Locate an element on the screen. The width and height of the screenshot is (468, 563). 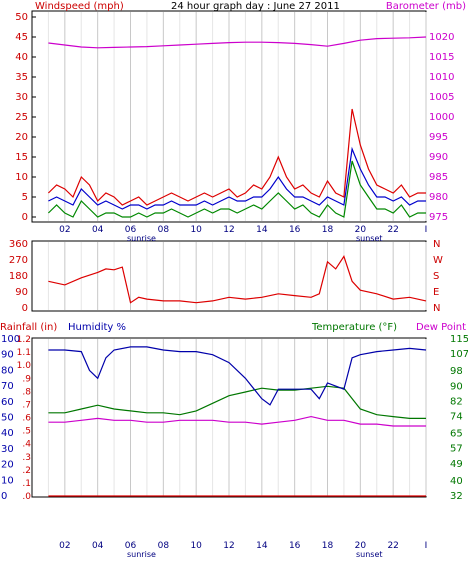
humidity-tick-label: 50 is located at coordinates (7, 418).